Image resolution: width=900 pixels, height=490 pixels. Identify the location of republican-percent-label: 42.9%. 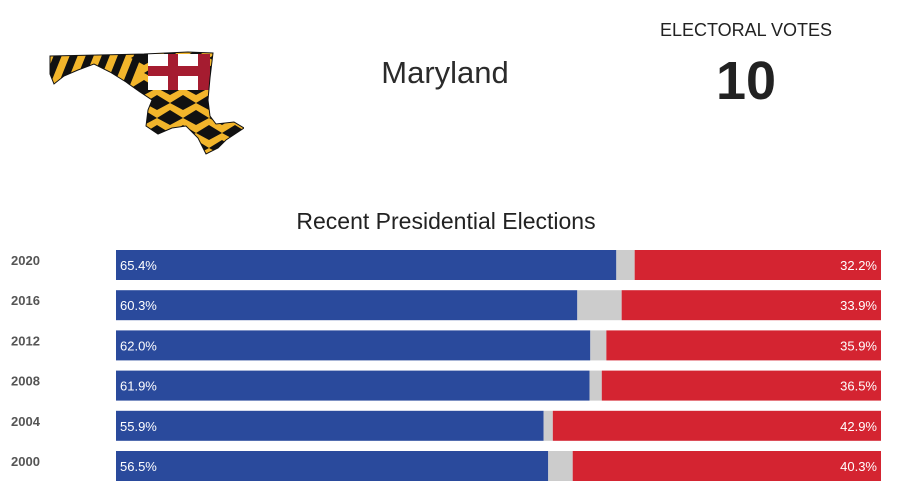
(858, 426).